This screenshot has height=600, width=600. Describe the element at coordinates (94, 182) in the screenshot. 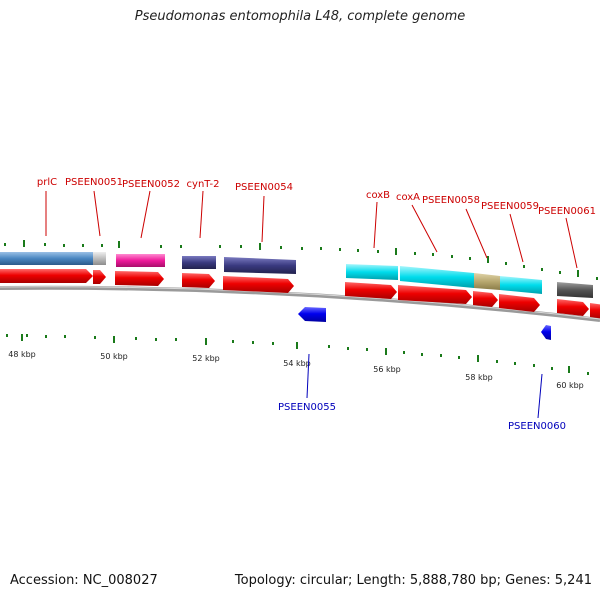

I see `gene-label-PSEEN0051: PSEEN0051` at that location.